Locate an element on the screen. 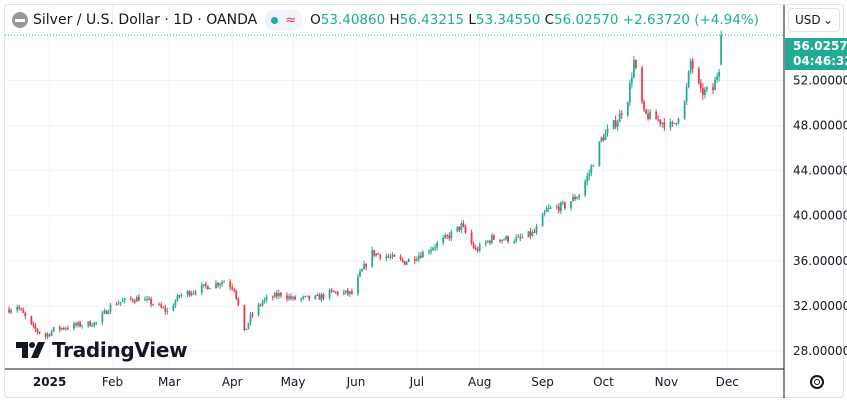  green-dot-icon is located at coordinates (275, 20).